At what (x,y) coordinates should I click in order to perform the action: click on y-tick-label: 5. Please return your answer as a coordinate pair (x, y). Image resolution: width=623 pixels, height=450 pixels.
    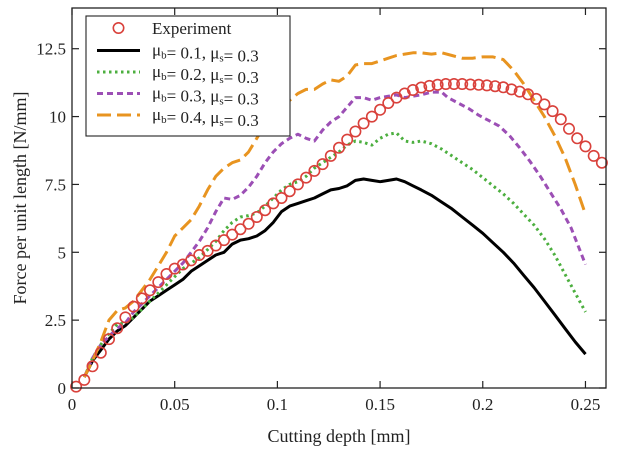
    Looking at the image, I should click on (62, 252).